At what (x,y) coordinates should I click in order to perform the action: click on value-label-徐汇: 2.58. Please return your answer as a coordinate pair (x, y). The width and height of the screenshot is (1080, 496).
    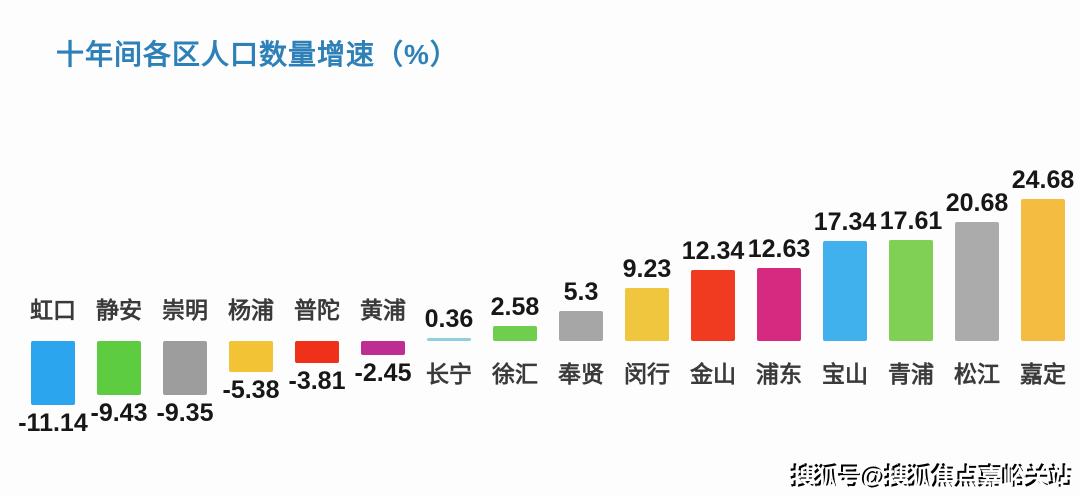
    Looking at the image, I should click on (515, 307).